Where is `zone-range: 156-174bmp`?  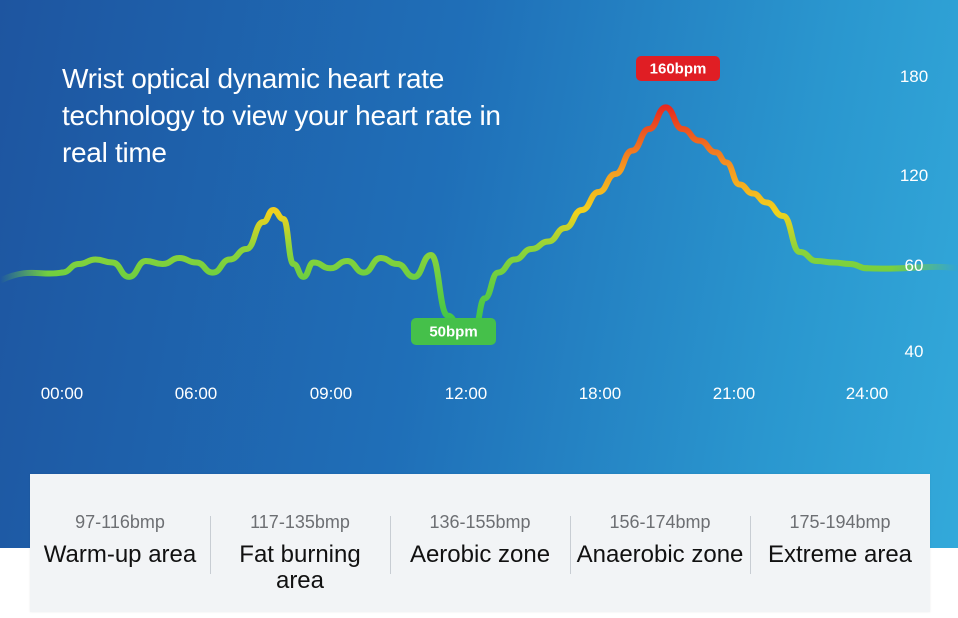 zone-range: 156-174bmp is located at coordinates (660, 522).